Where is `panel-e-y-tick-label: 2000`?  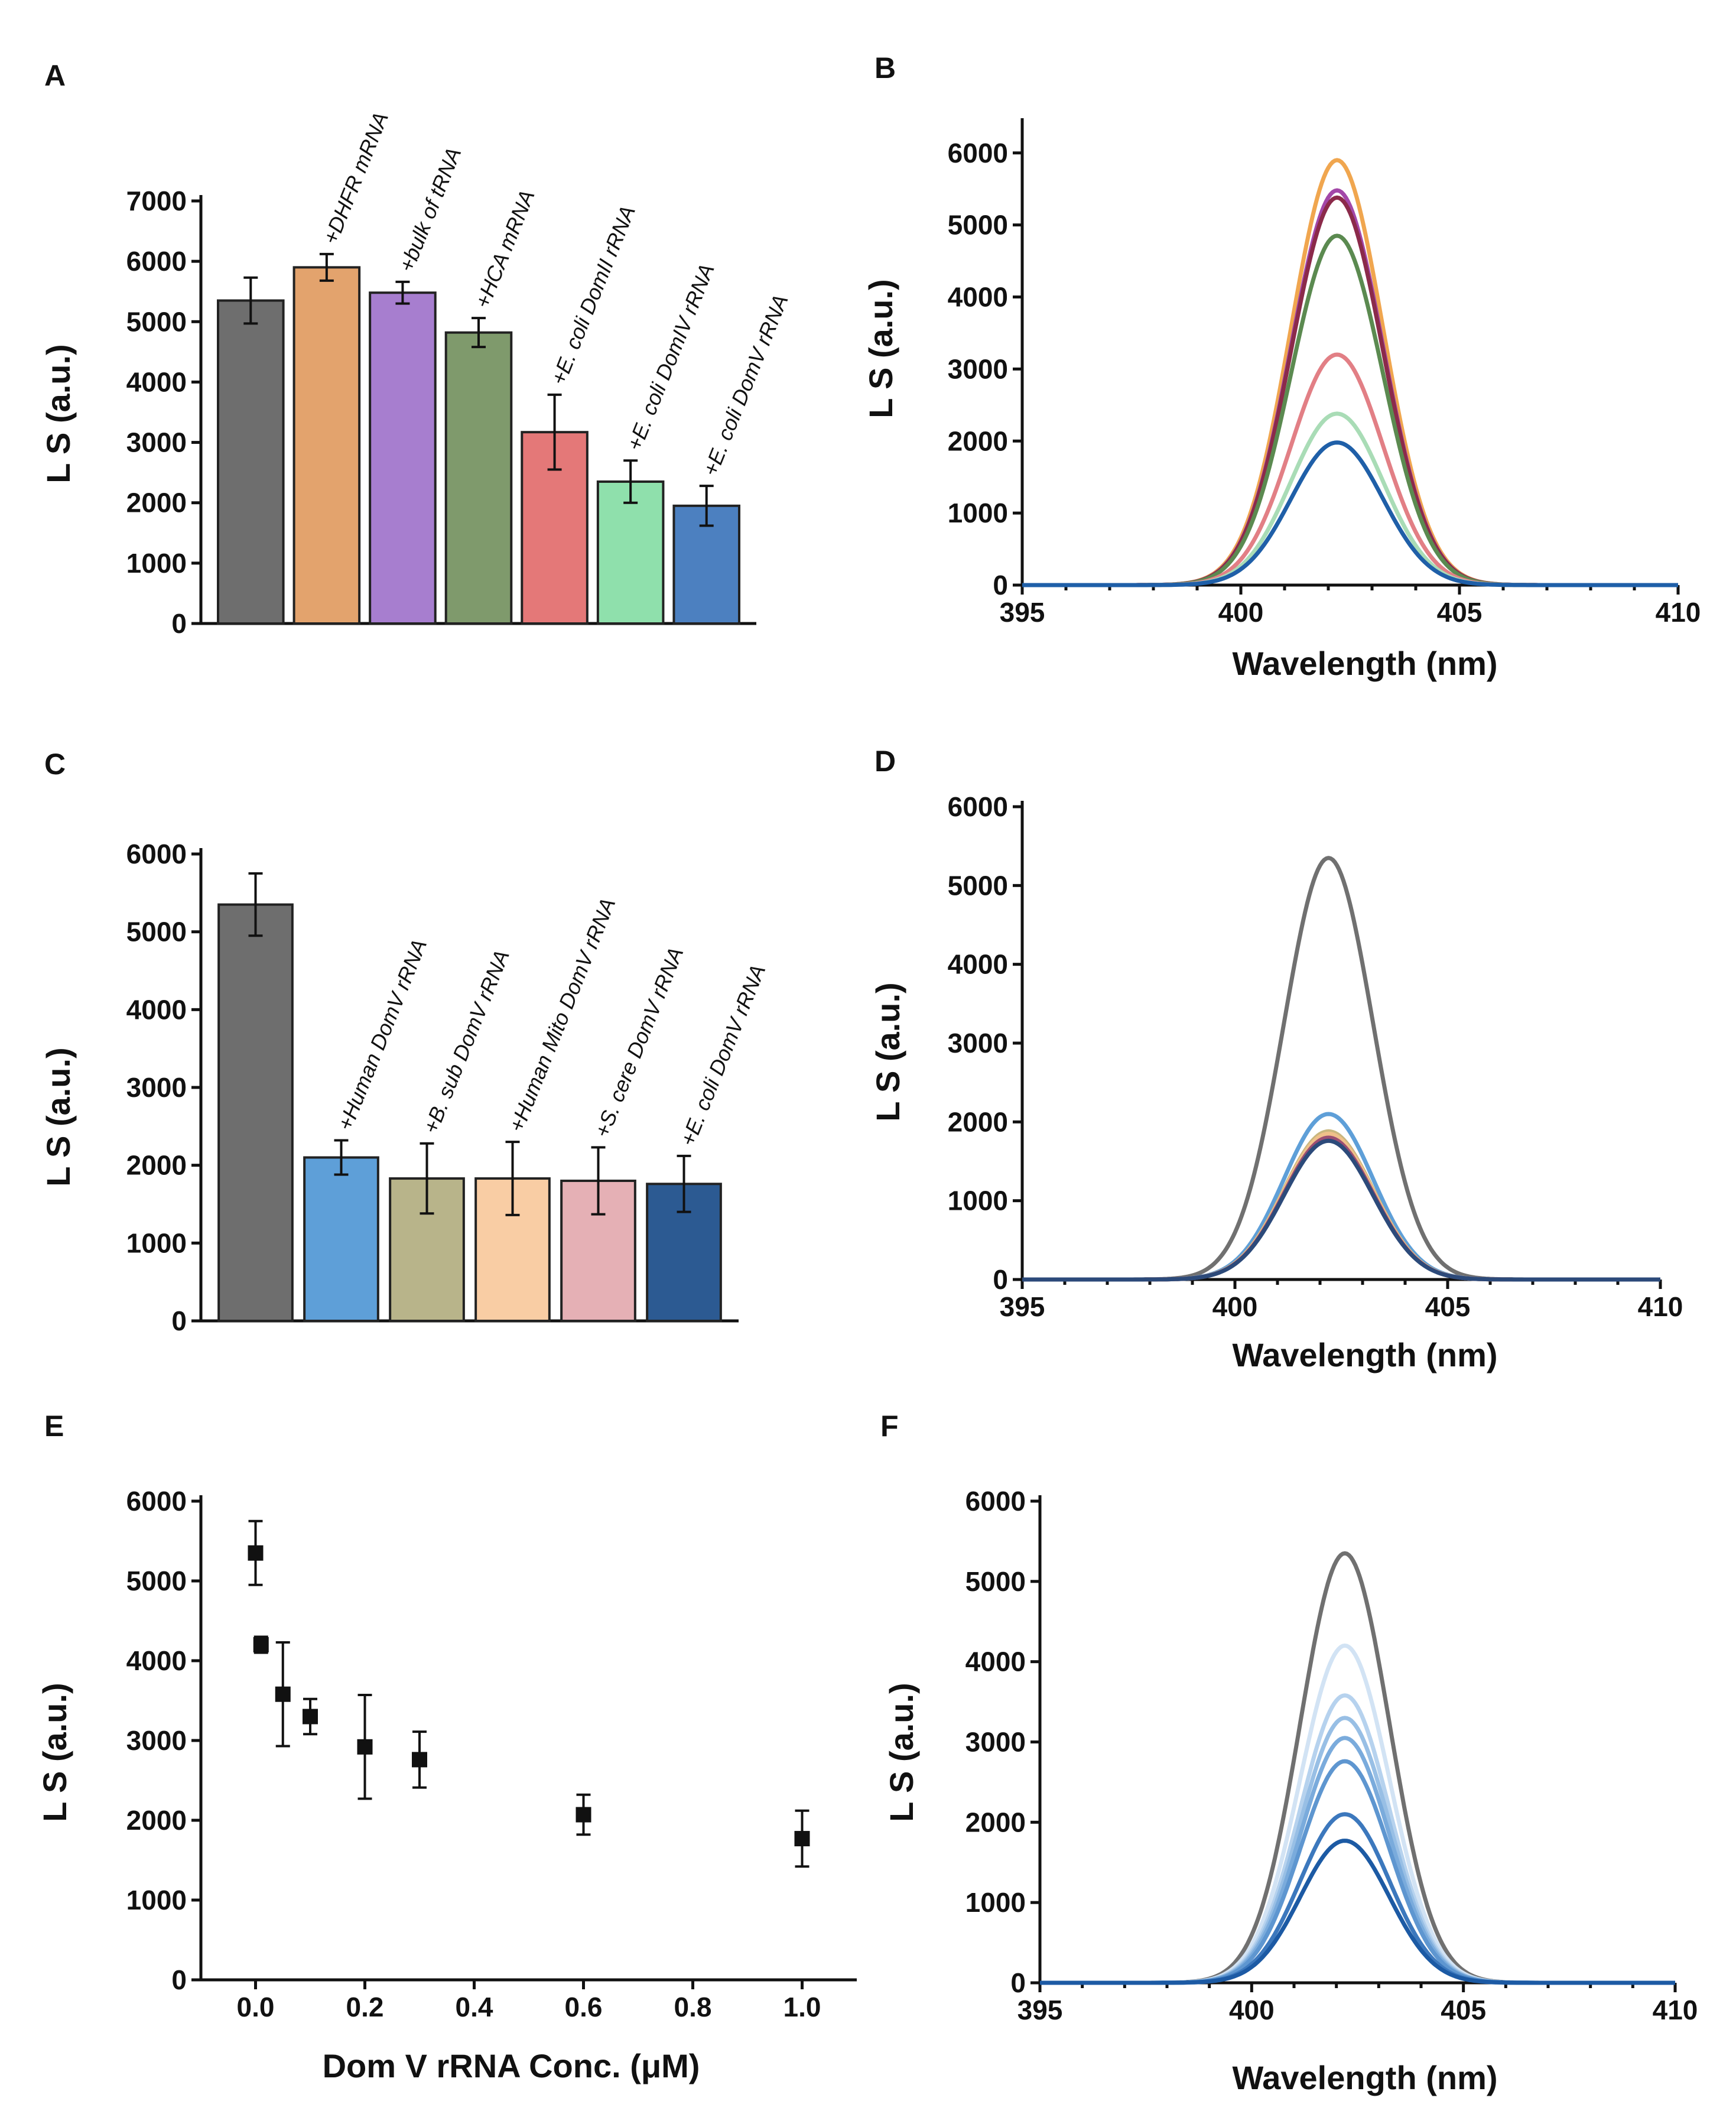
panel-e-y-tick-label: 2000 is located at coordinates (157, 1820).